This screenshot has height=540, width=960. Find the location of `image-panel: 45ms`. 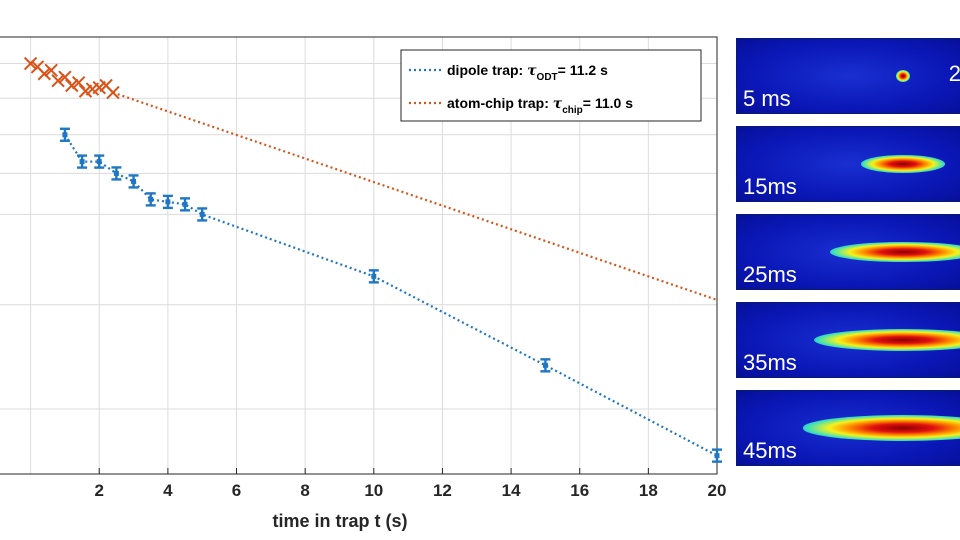

image-panel: 45ms is located at coordinates (848, 428).